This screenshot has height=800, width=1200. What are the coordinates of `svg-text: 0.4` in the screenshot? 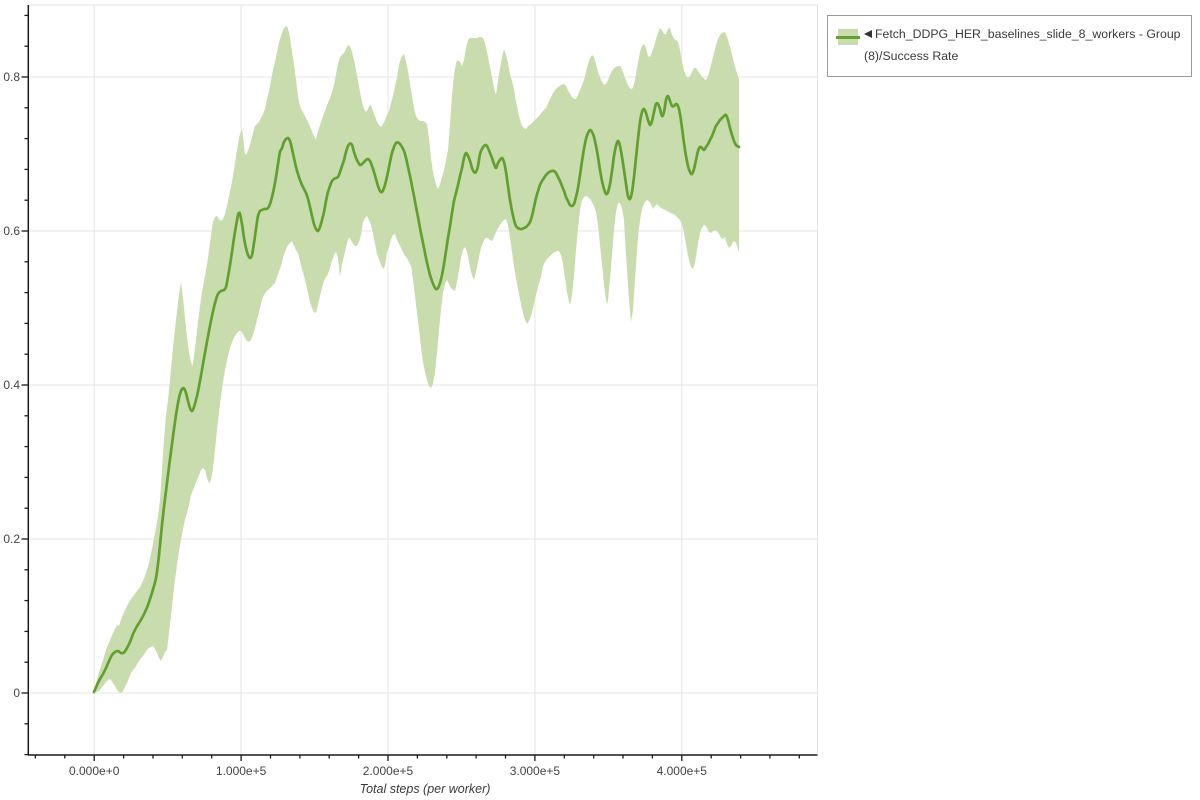 It's located at (11, 385).